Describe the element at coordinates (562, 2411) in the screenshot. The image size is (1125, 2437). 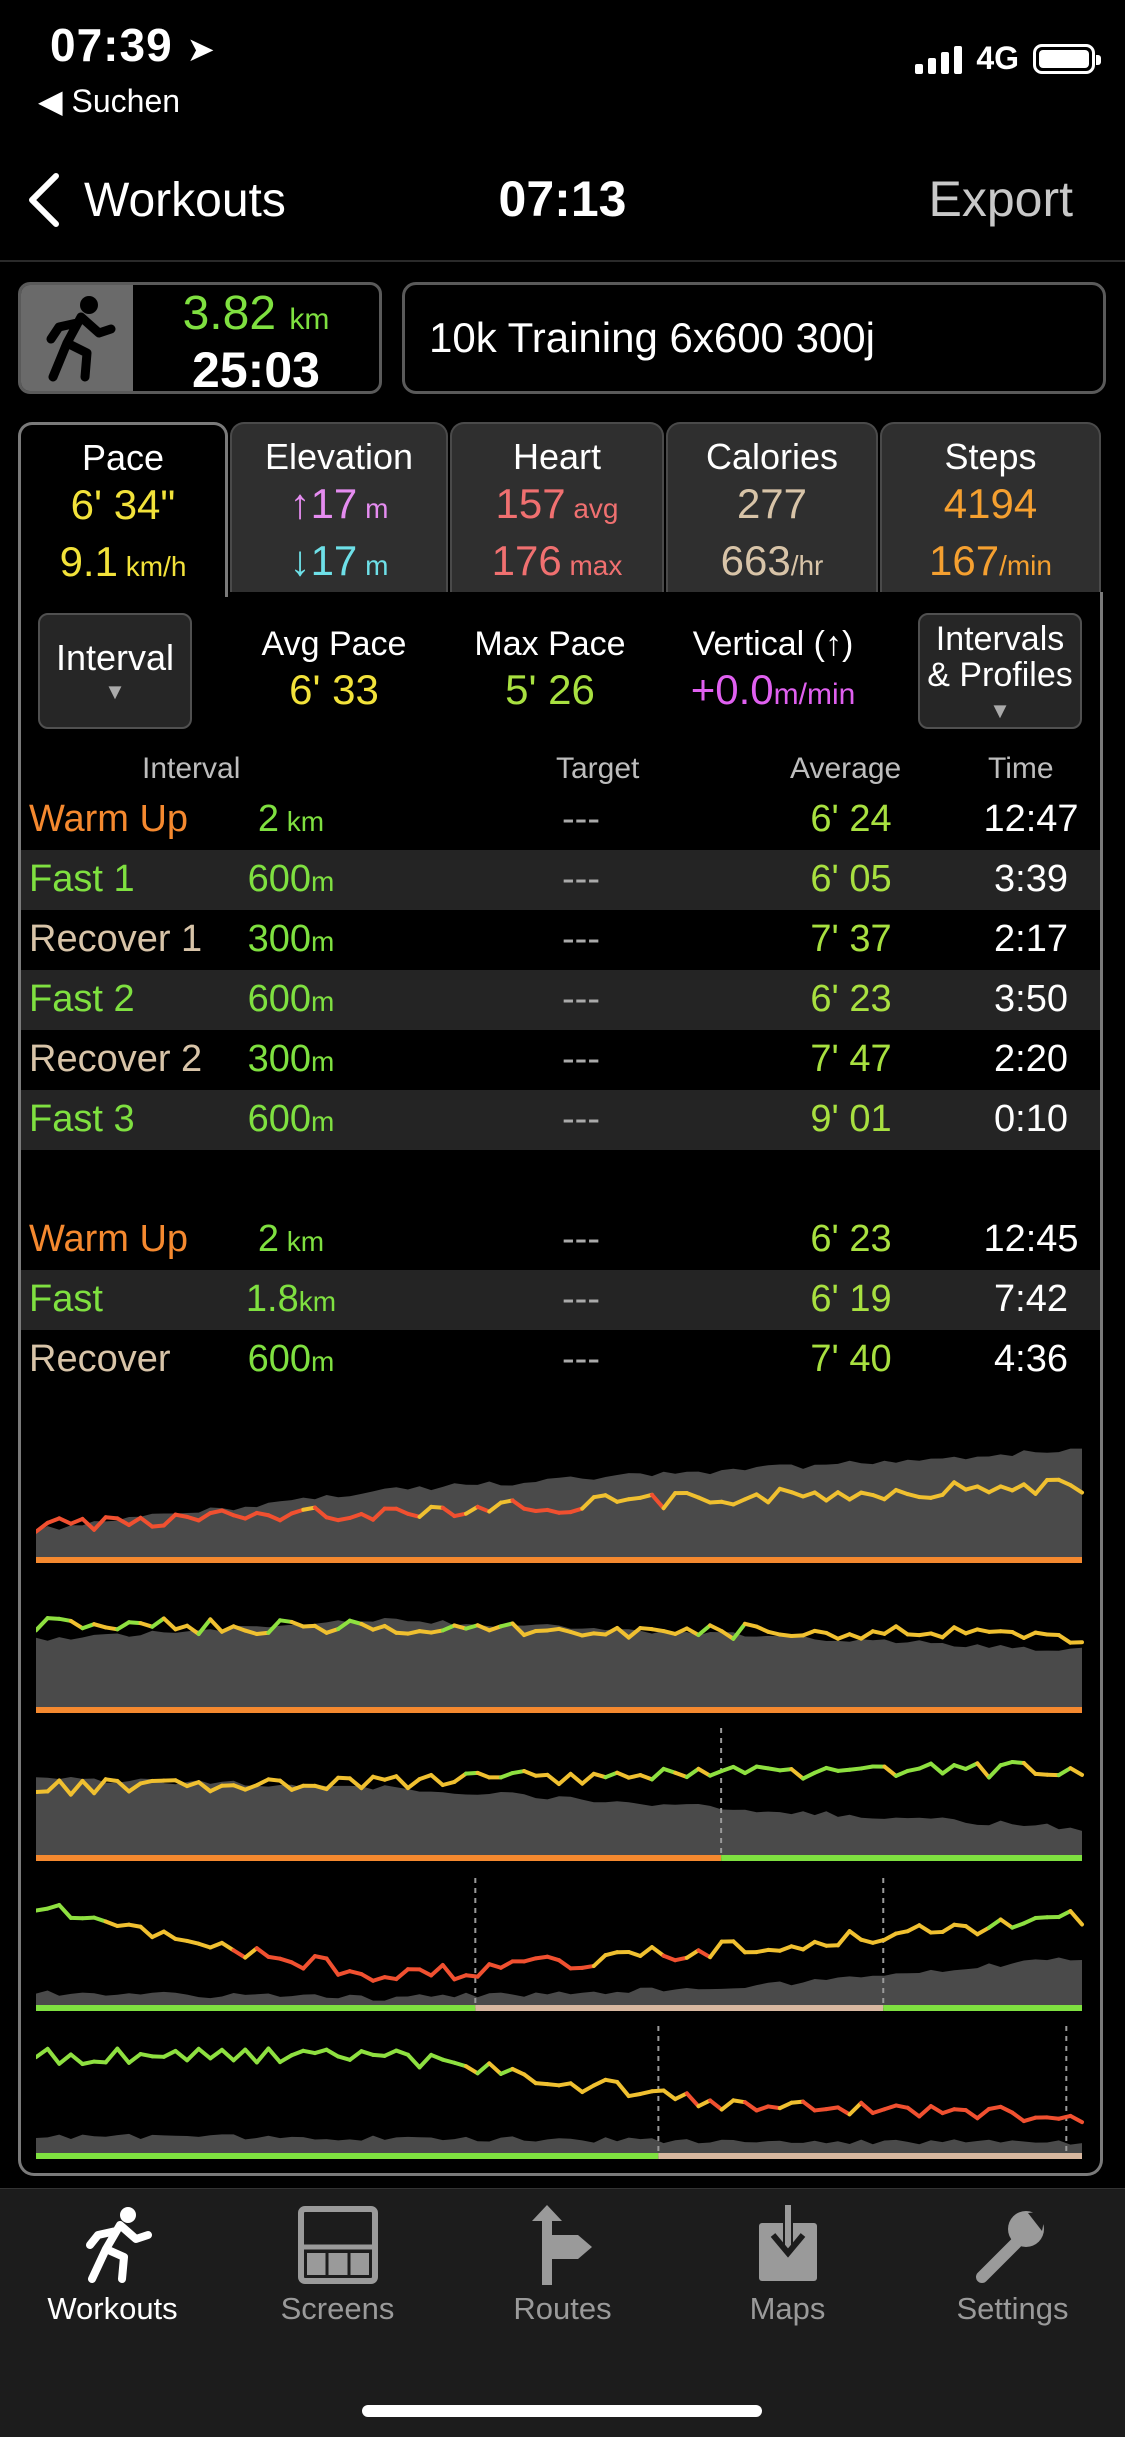
I see `home-indicator` at that location.